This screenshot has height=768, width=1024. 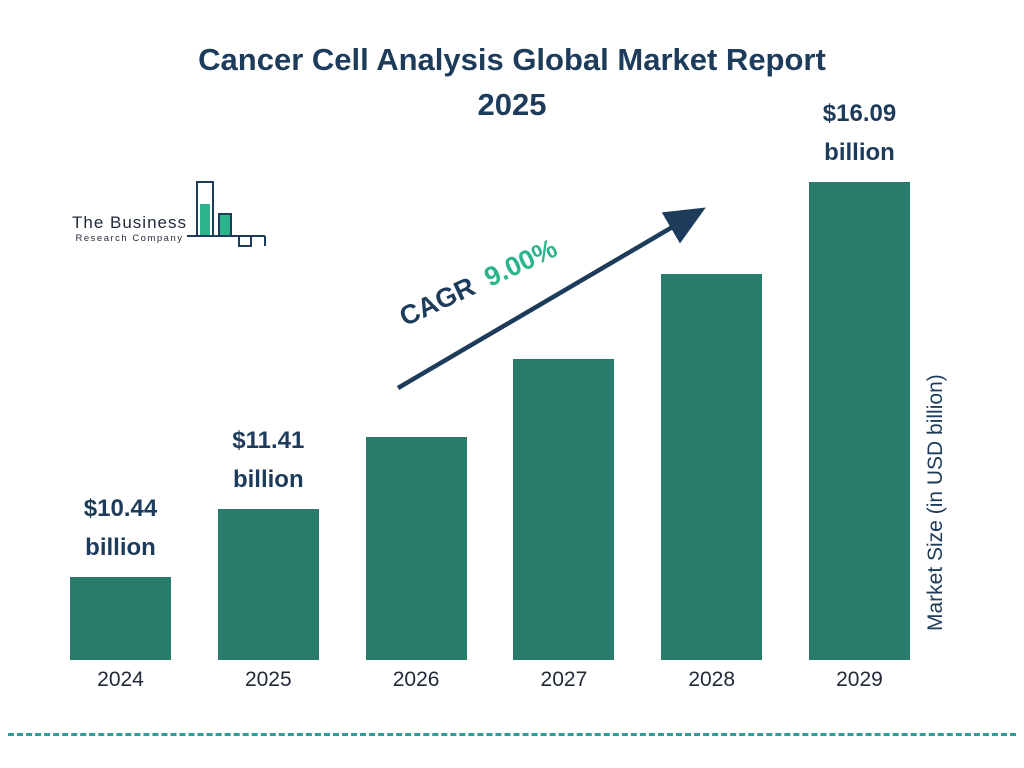 I want to click on bottom-dashed-divider, so click(x=512, y=734).